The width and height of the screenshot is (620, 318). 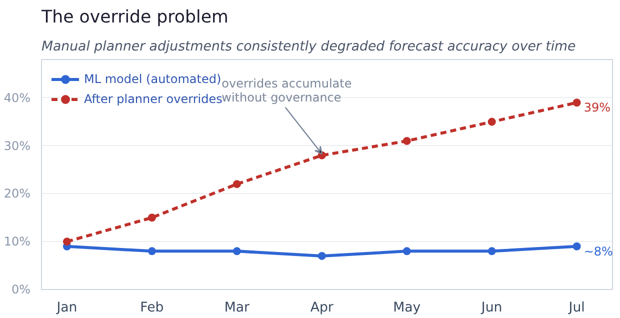 I want to click on x-tick-label: Jan, so click(x=67, y=308).